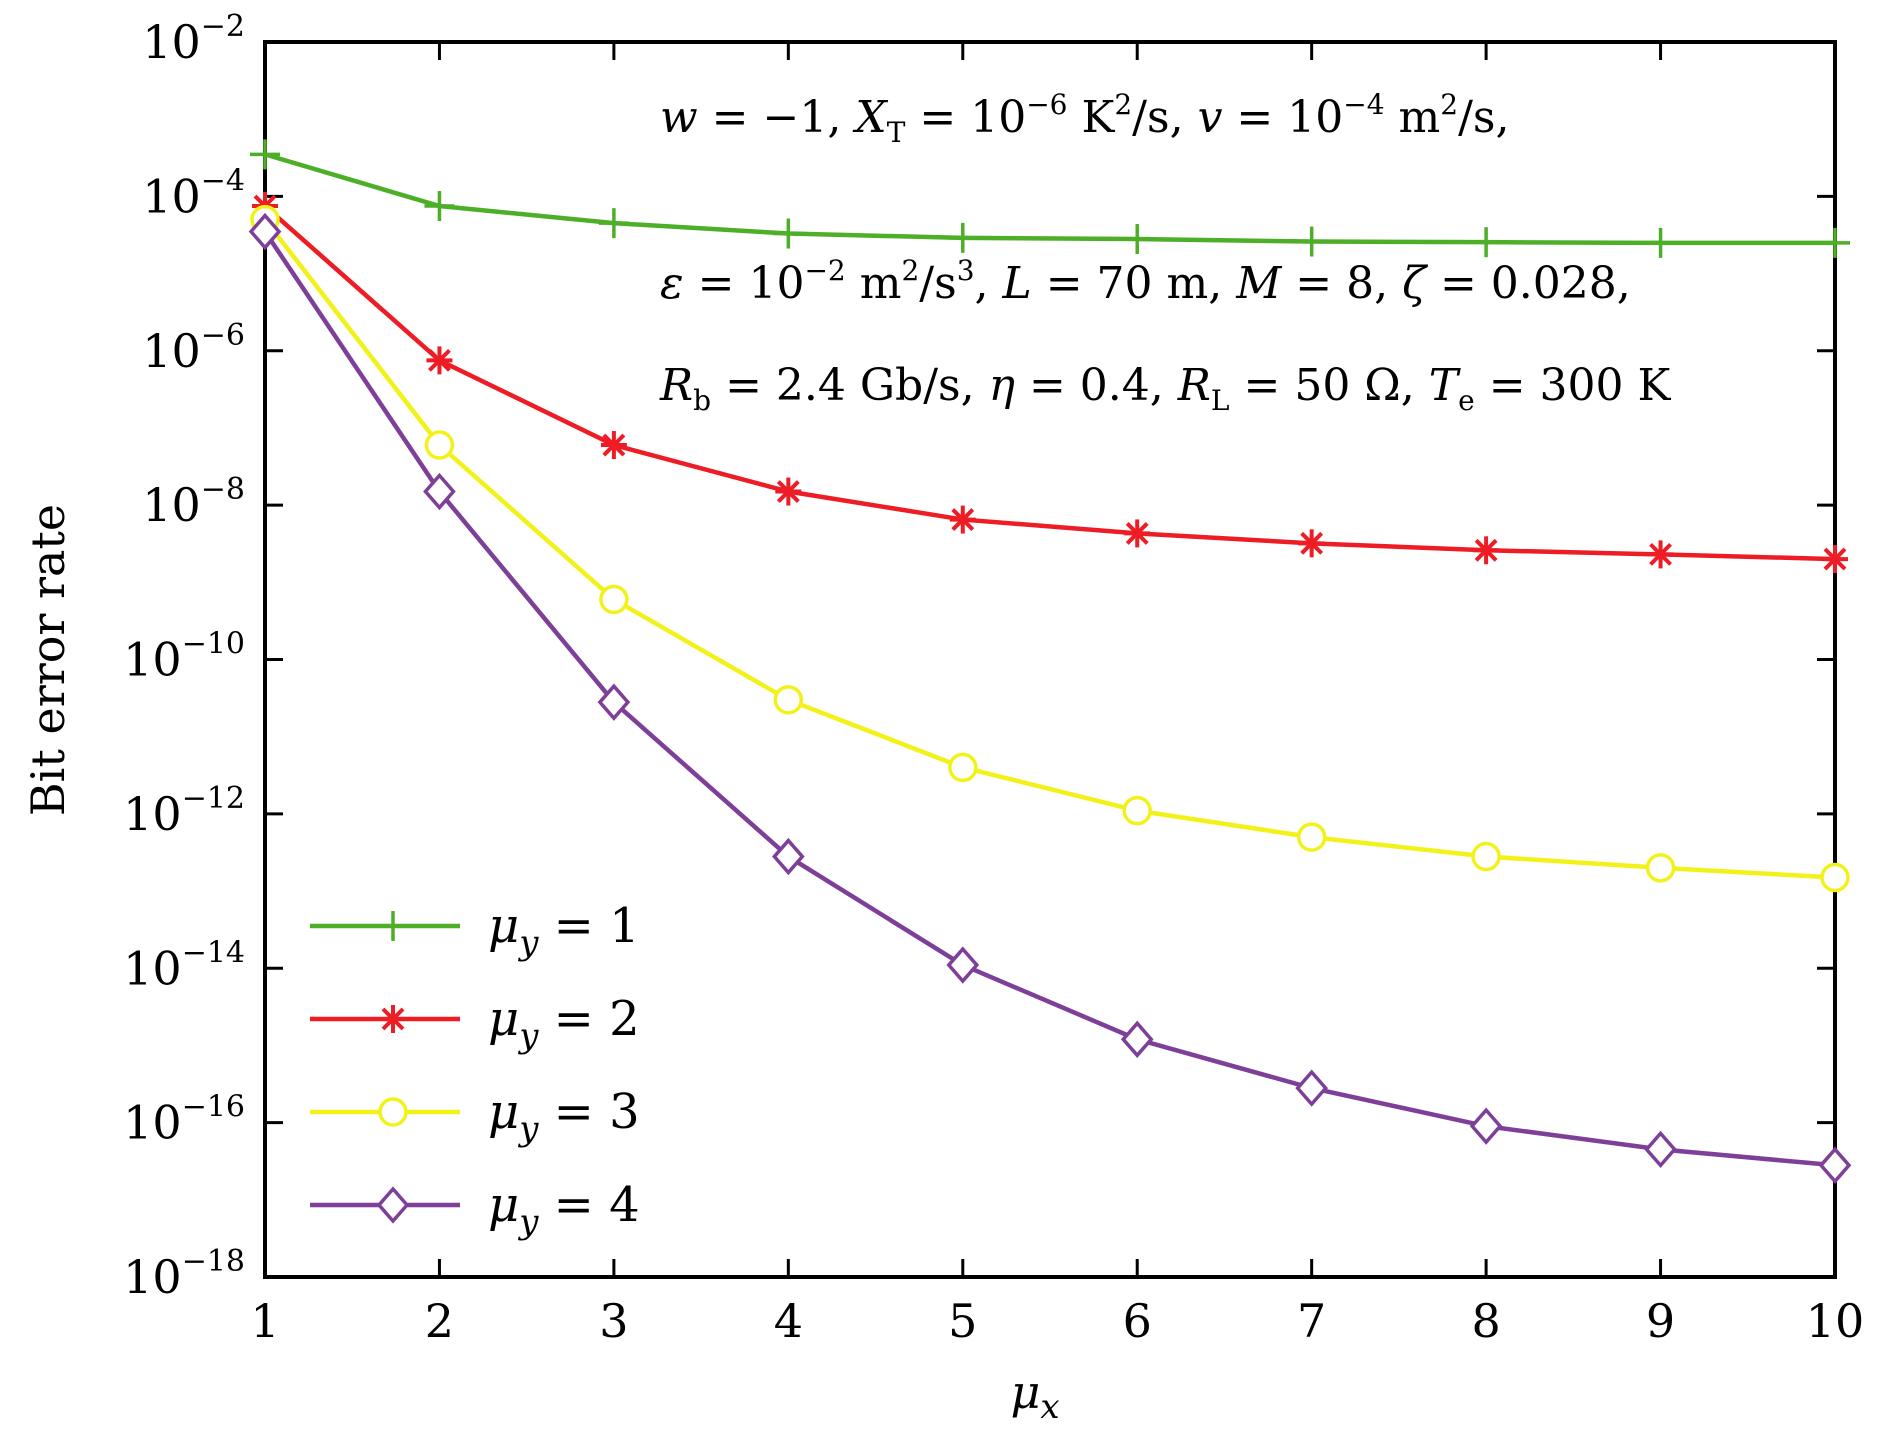  Describe the element at coordinates (193, 39) in the screenshot. I see `y-tick-label: 10⁻²` at that location.